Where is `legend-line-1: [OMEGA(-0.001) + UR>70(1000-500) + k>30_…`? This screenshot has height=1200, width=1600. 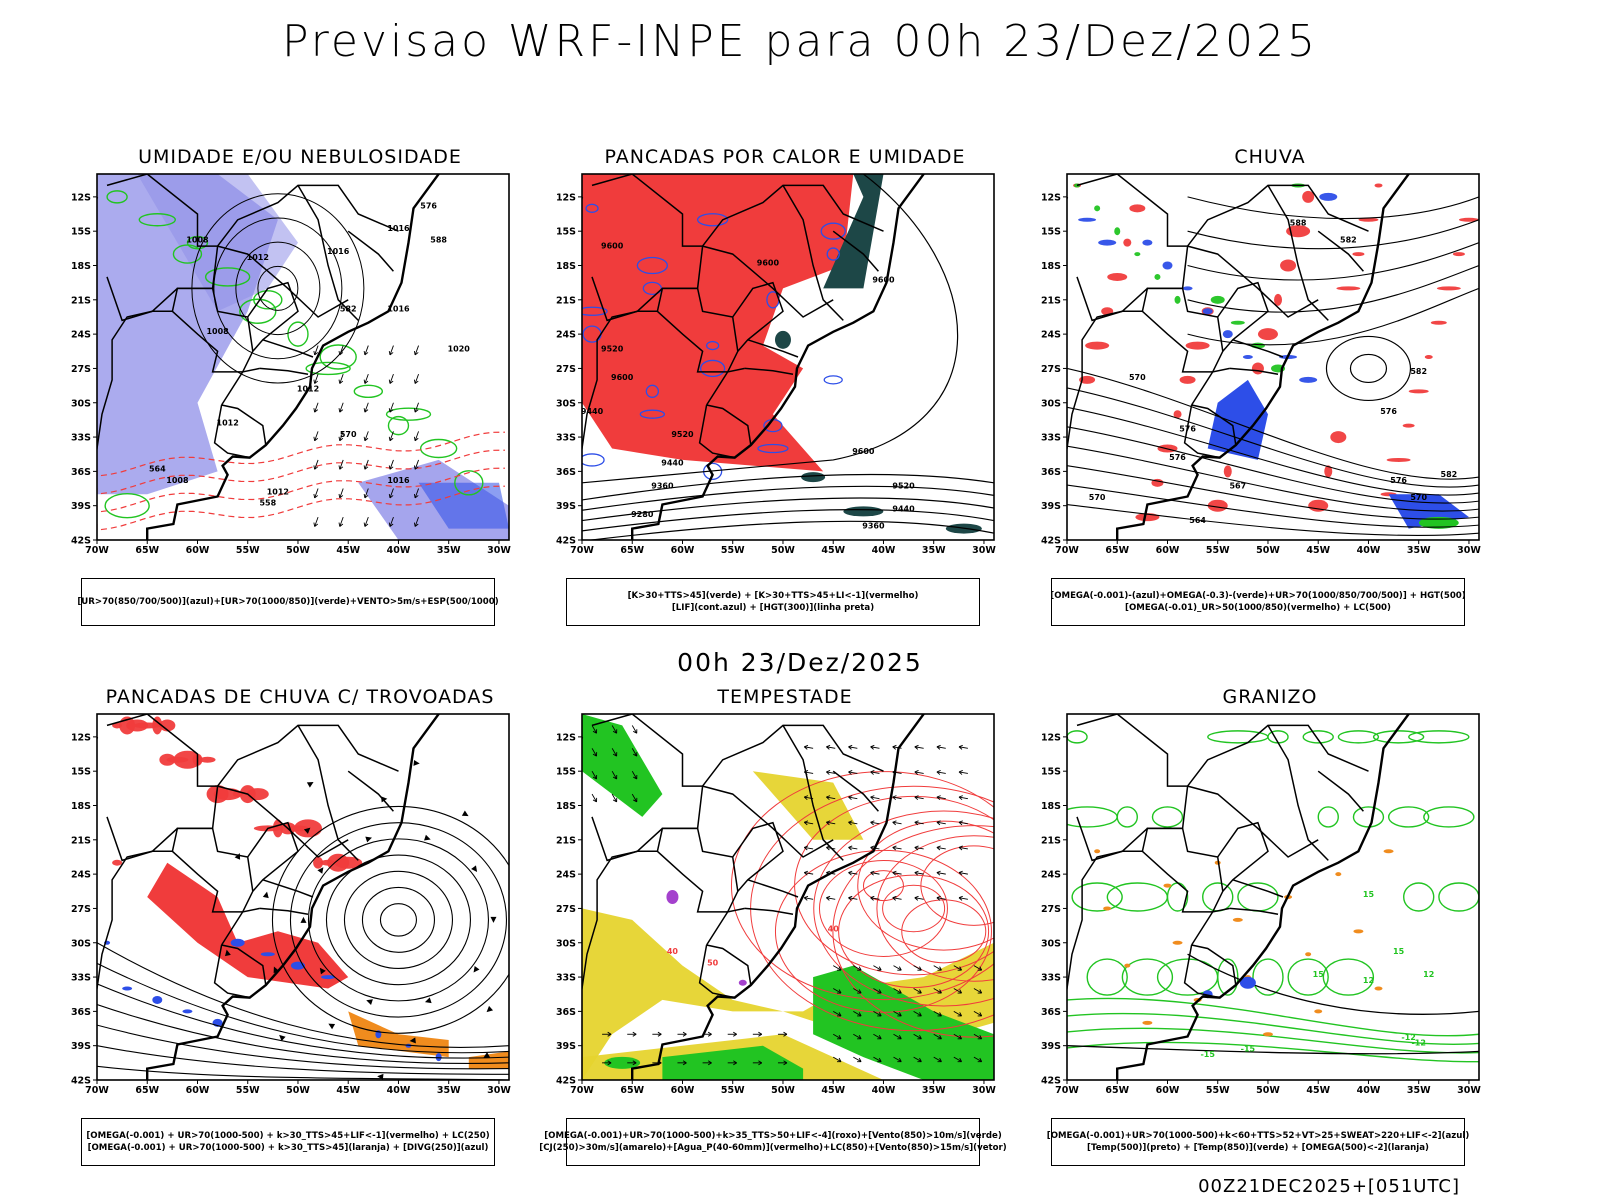
legend-line-1: [OMEGA(-0.001) + UR>70(1000-500) + k>30_… is located at coordinates (288, 1136).